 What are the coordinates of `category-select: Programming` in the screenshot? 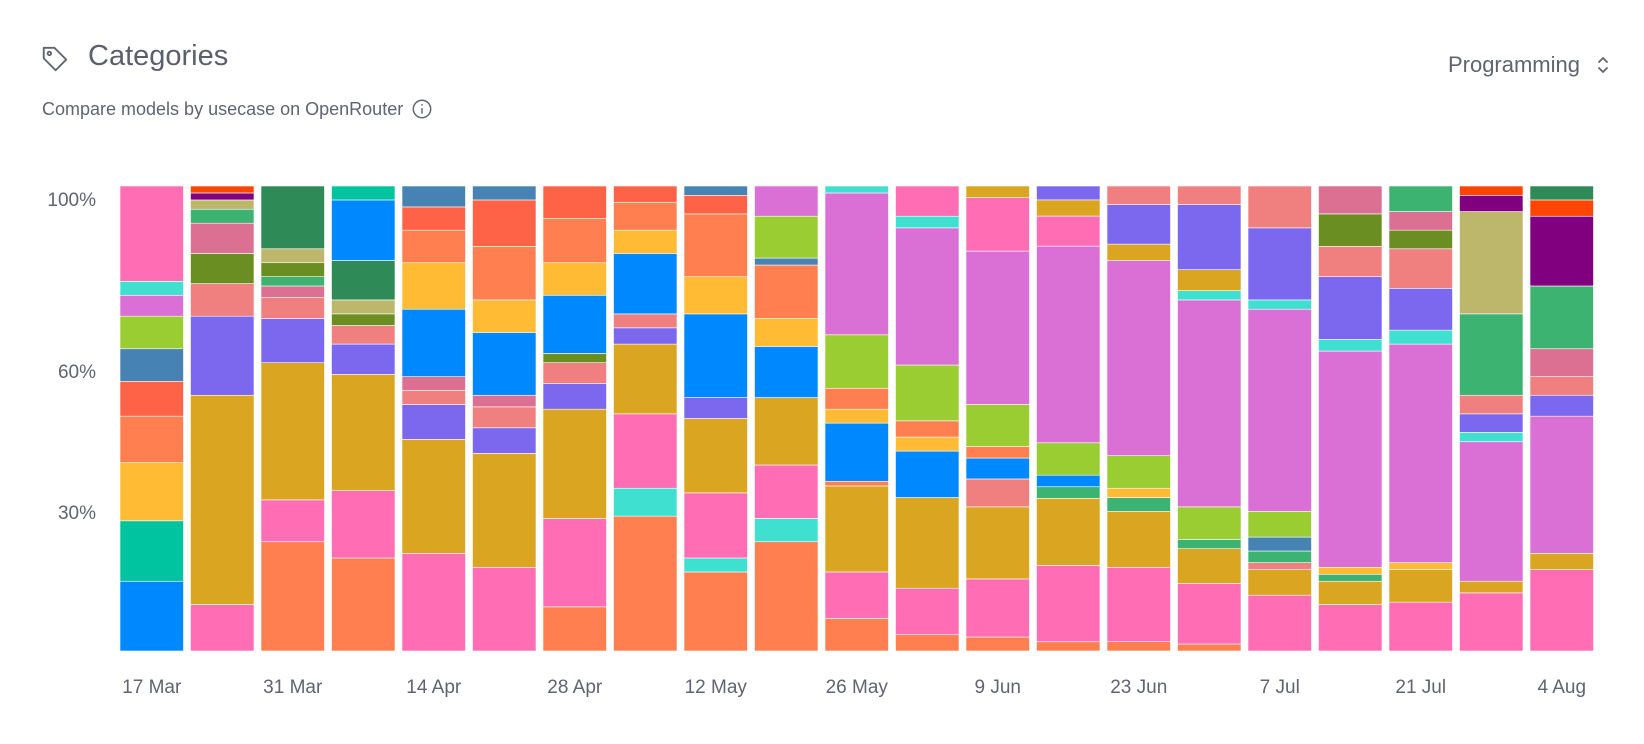 It's located at (1530, 65).